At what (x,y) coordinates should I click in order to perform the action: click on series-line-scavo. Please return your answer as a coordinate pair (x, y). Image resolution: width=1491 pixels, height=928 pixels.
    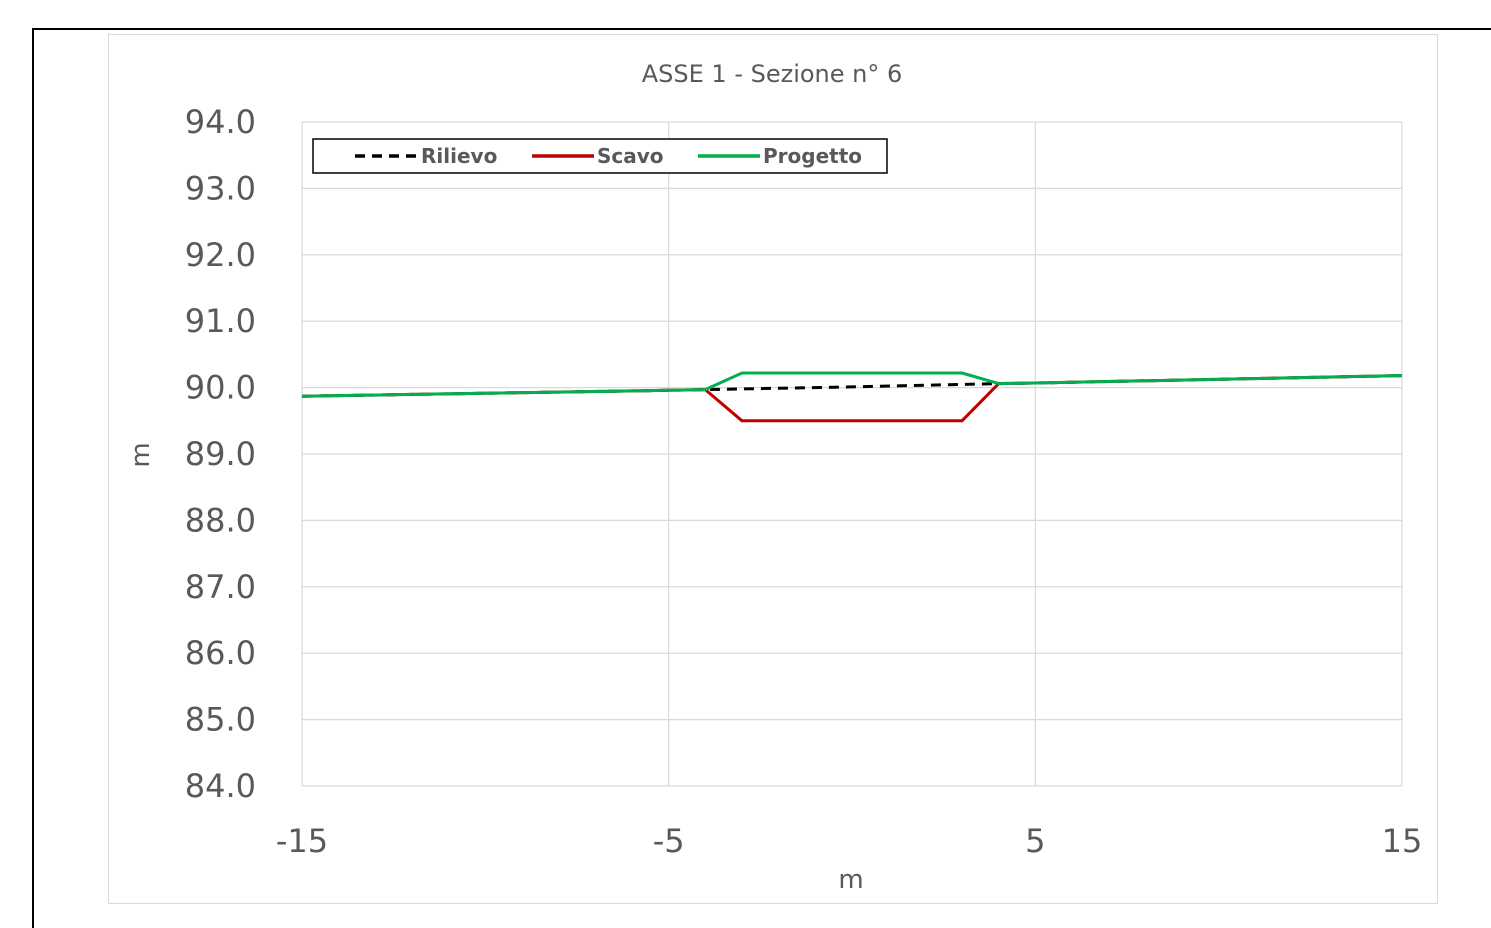
    Looking at the image, I should click on (852, 398).